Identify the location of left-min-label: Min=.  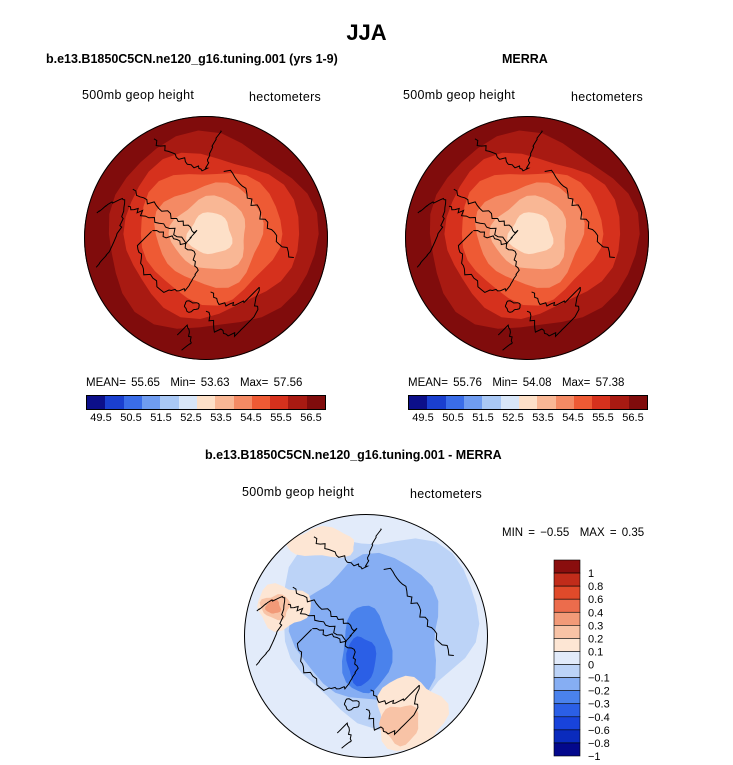
(183, 383).